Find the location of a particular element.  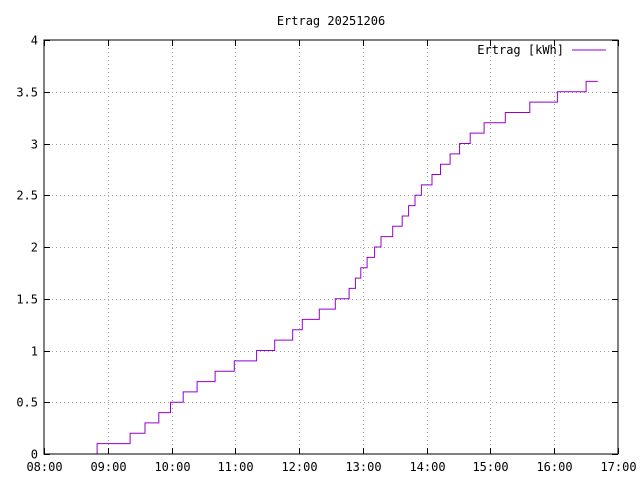

x-tick-label: 08:00 is located at coordinates (44, 467).